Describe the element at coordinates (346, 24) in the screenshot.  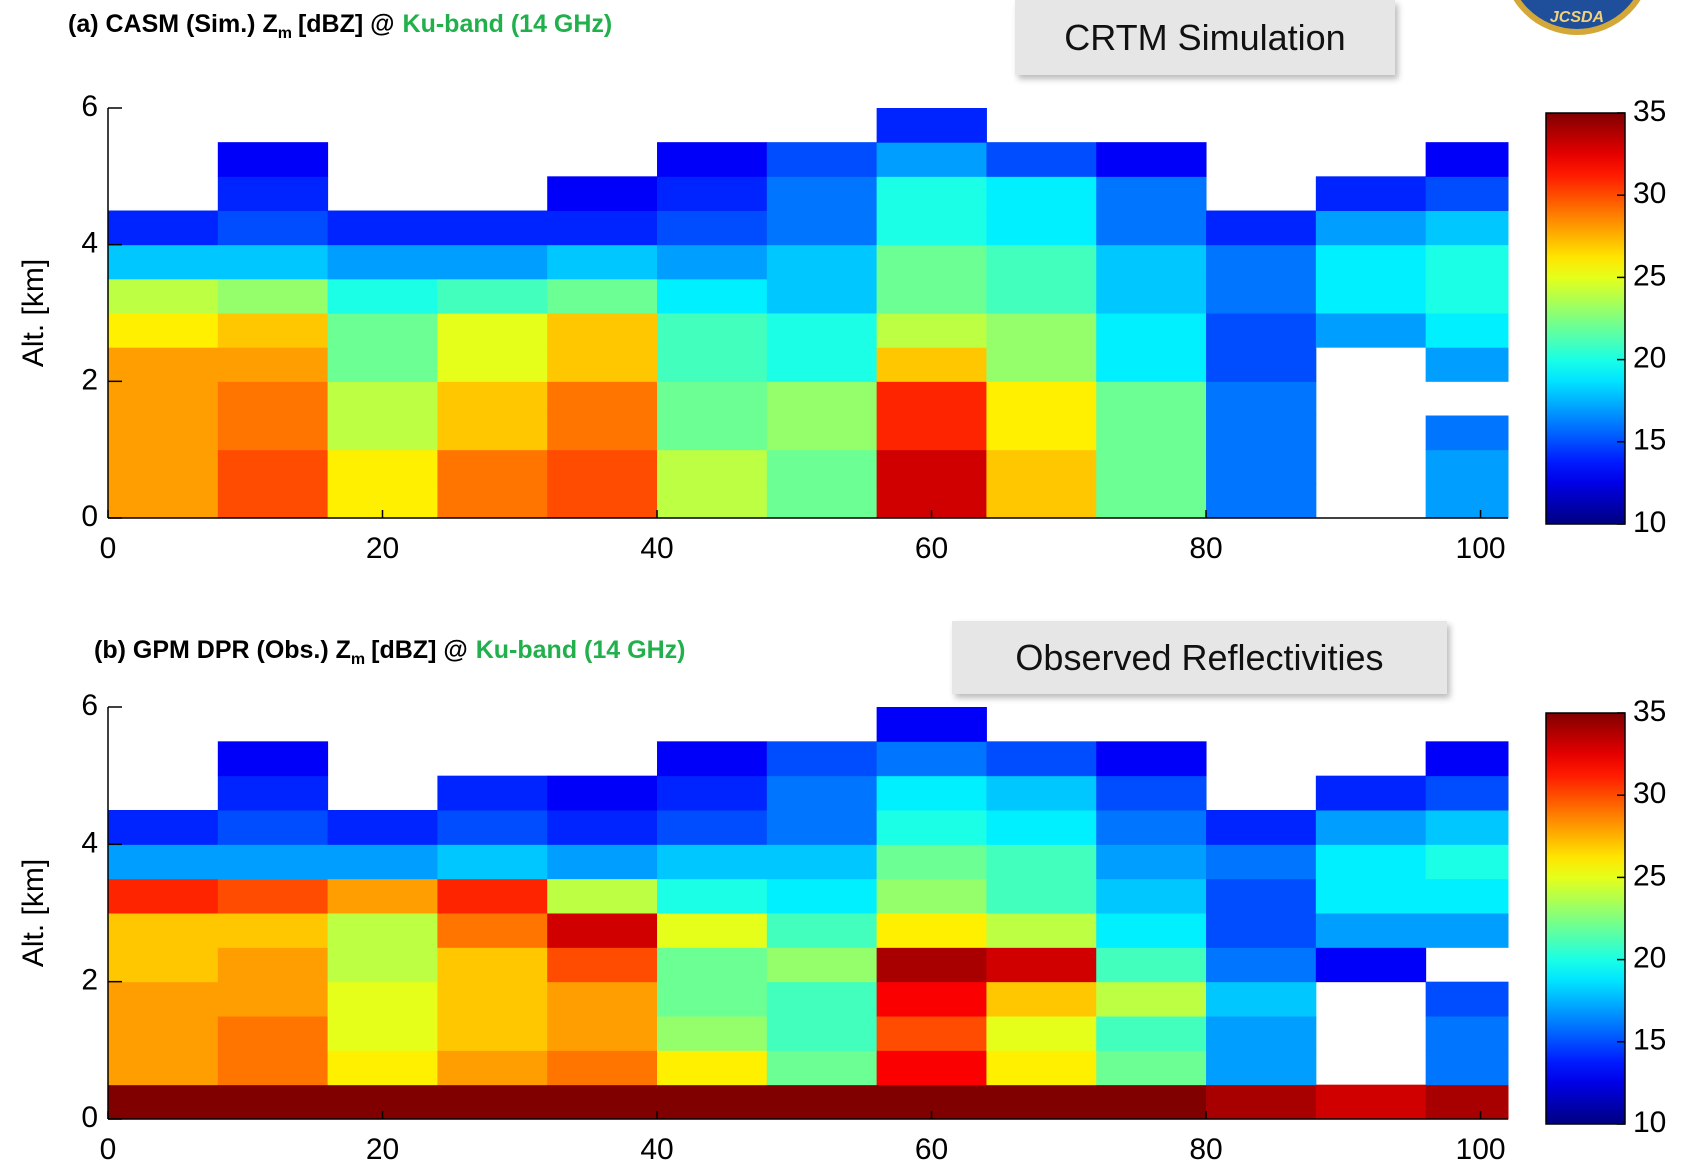
I see `title-mid: [dBZ] @` at that location.